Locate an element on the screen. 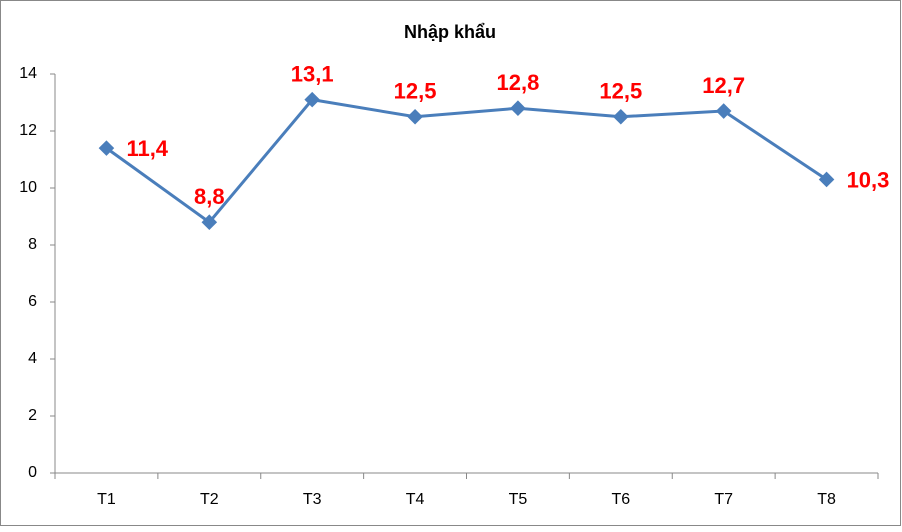  x-tick-label: T2 is located at coordinates (209, 499).